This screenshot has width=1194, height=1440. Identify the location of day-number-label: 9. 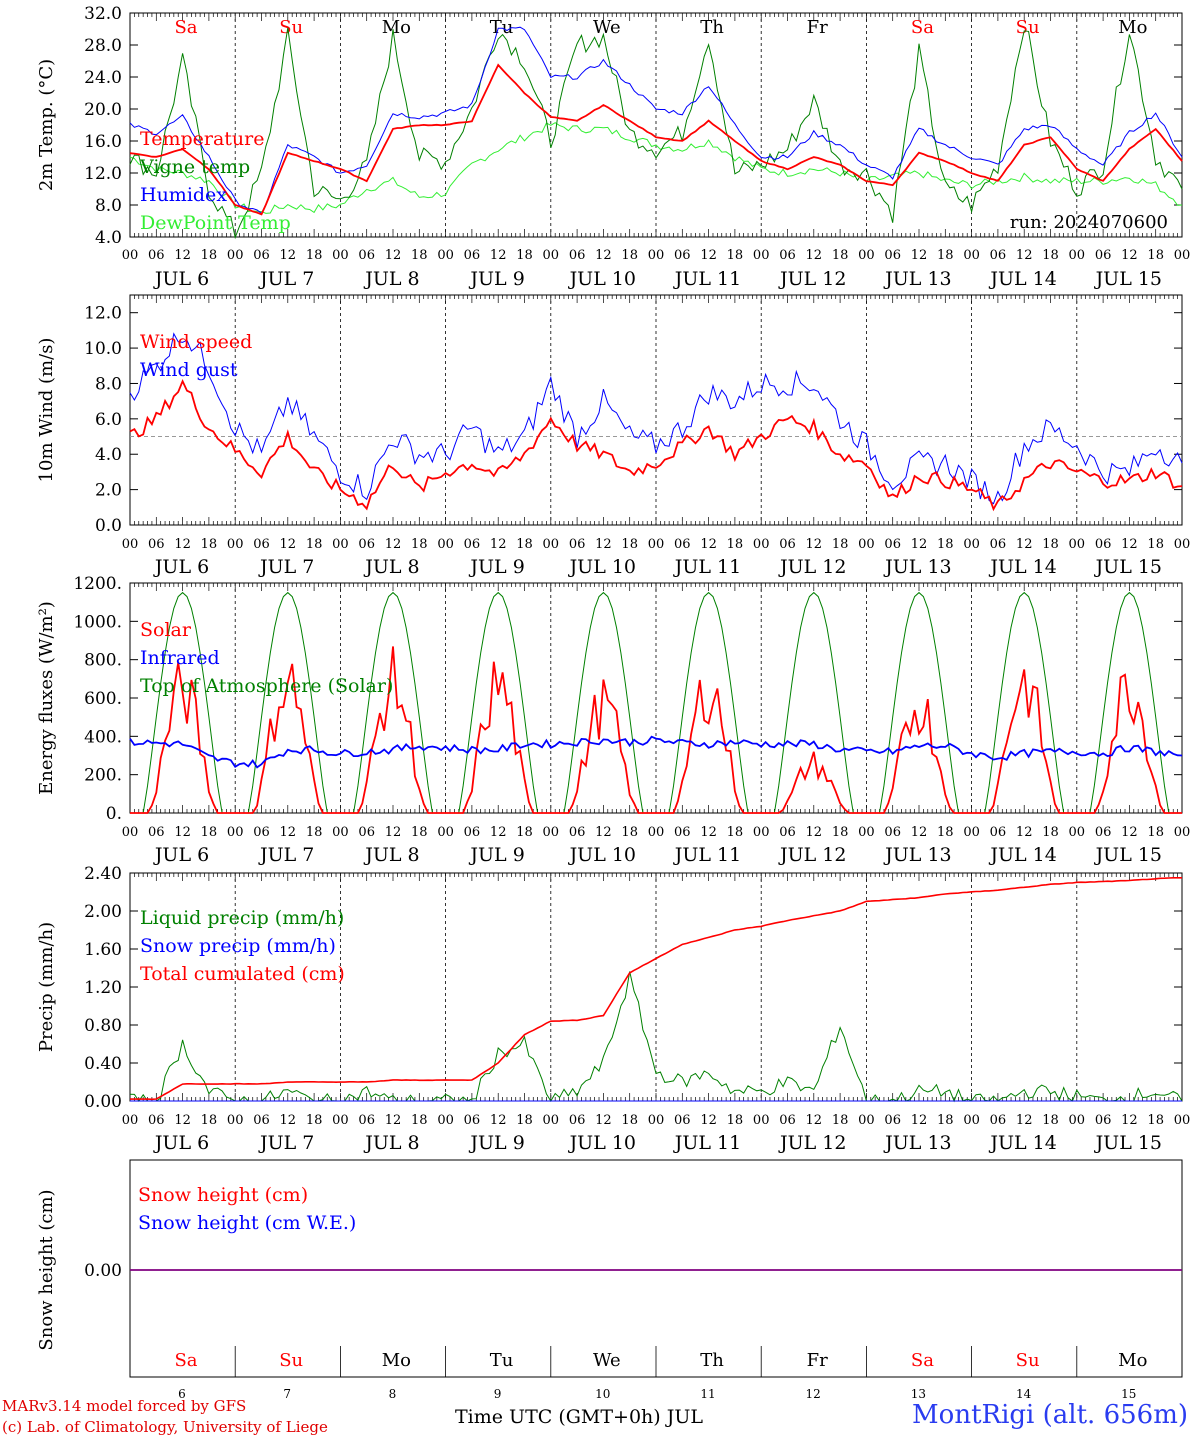
(498, 1394).